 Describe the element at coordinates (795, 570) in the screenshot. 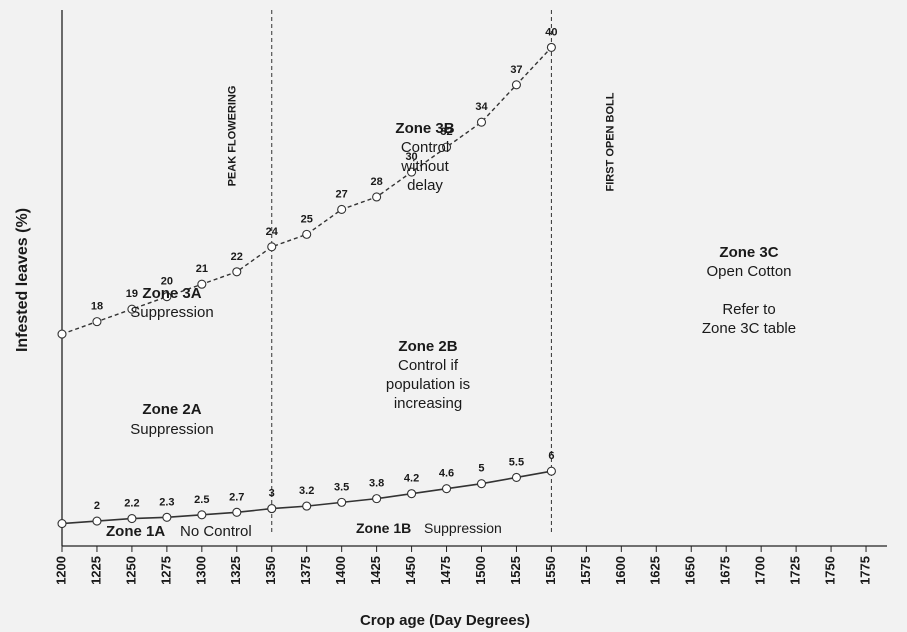

I see `x-tick-label: 1725` at that location.